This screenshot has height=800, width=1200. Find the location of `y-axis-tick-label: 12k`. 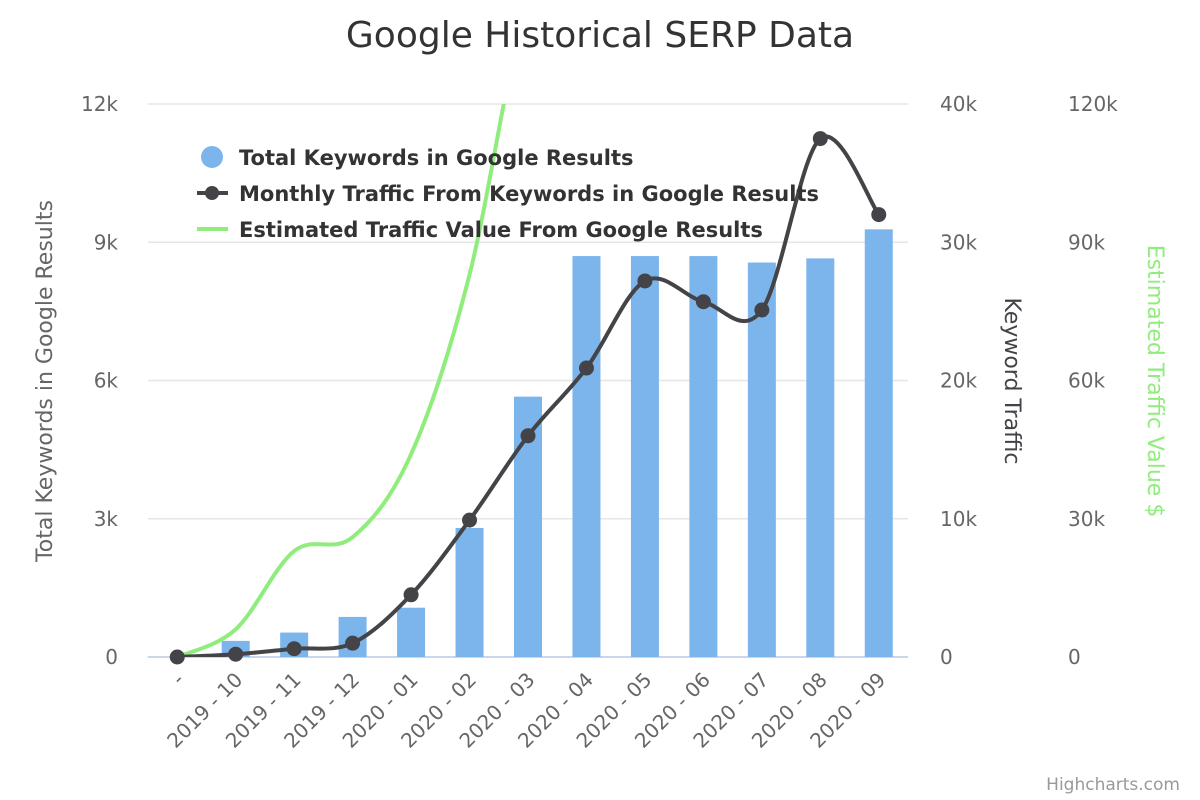

y-axis-tick-label: 12k is located at coordinates (99, 104).